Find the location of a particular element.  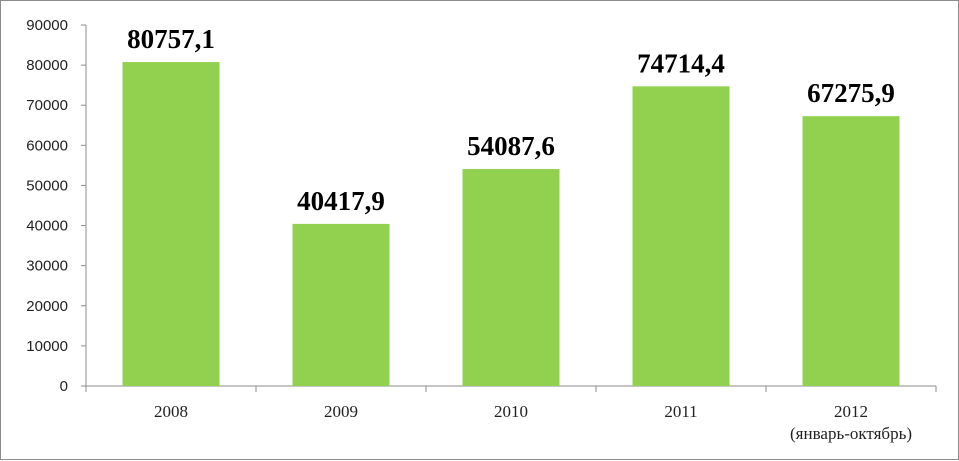

y-tick-label: 40000 is located at coordinates (47, 226).